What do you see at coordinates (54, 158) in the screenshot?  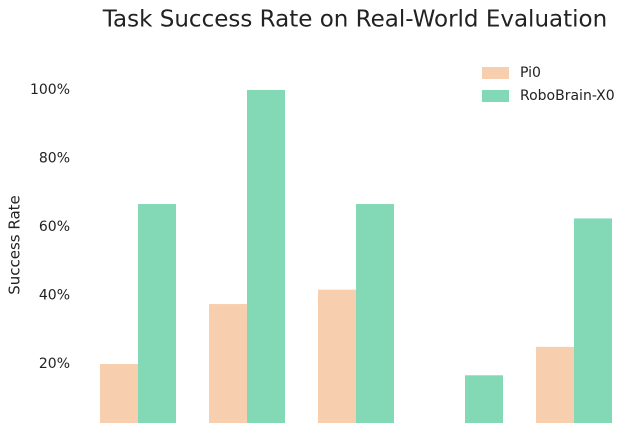 I see `y-tick-label: 80%` at bounding box center [54, 158].